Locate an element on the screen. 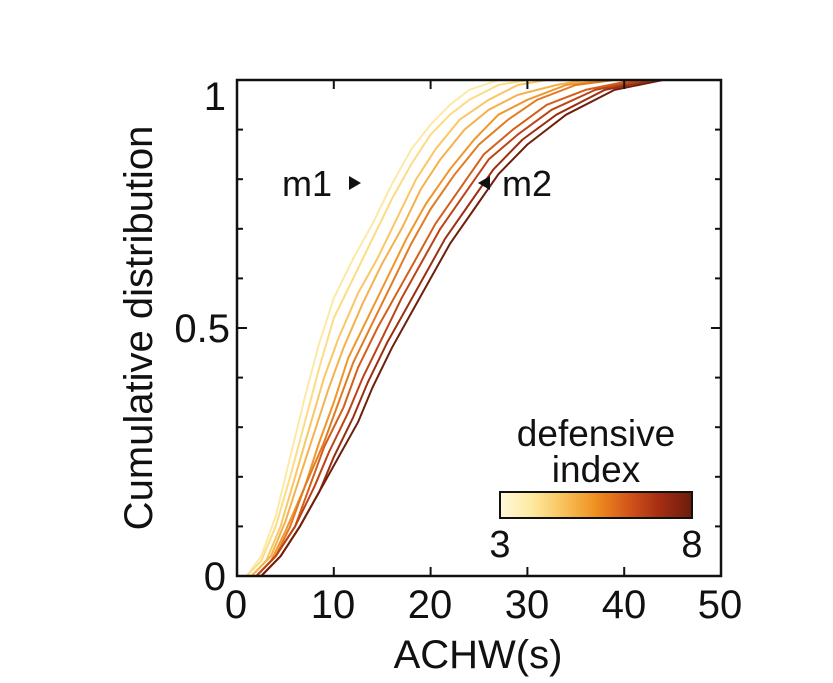  annotation-m2: m2 is located at coordinates (515, 183).